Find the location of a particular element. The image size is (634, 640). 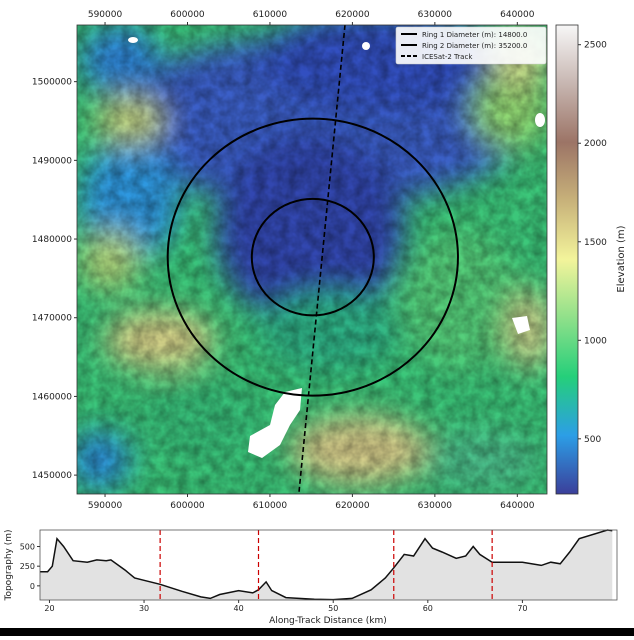

colorbar-tick-label: 2500 is located at coordinates (595, 46).